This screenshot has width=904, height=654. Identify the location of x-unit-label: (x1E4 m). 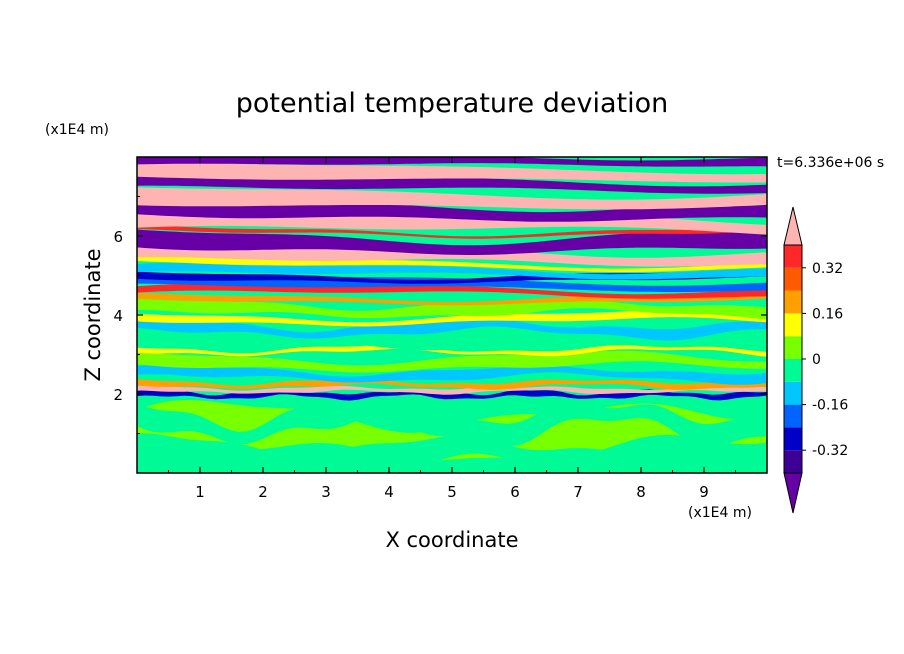
(720, 513).